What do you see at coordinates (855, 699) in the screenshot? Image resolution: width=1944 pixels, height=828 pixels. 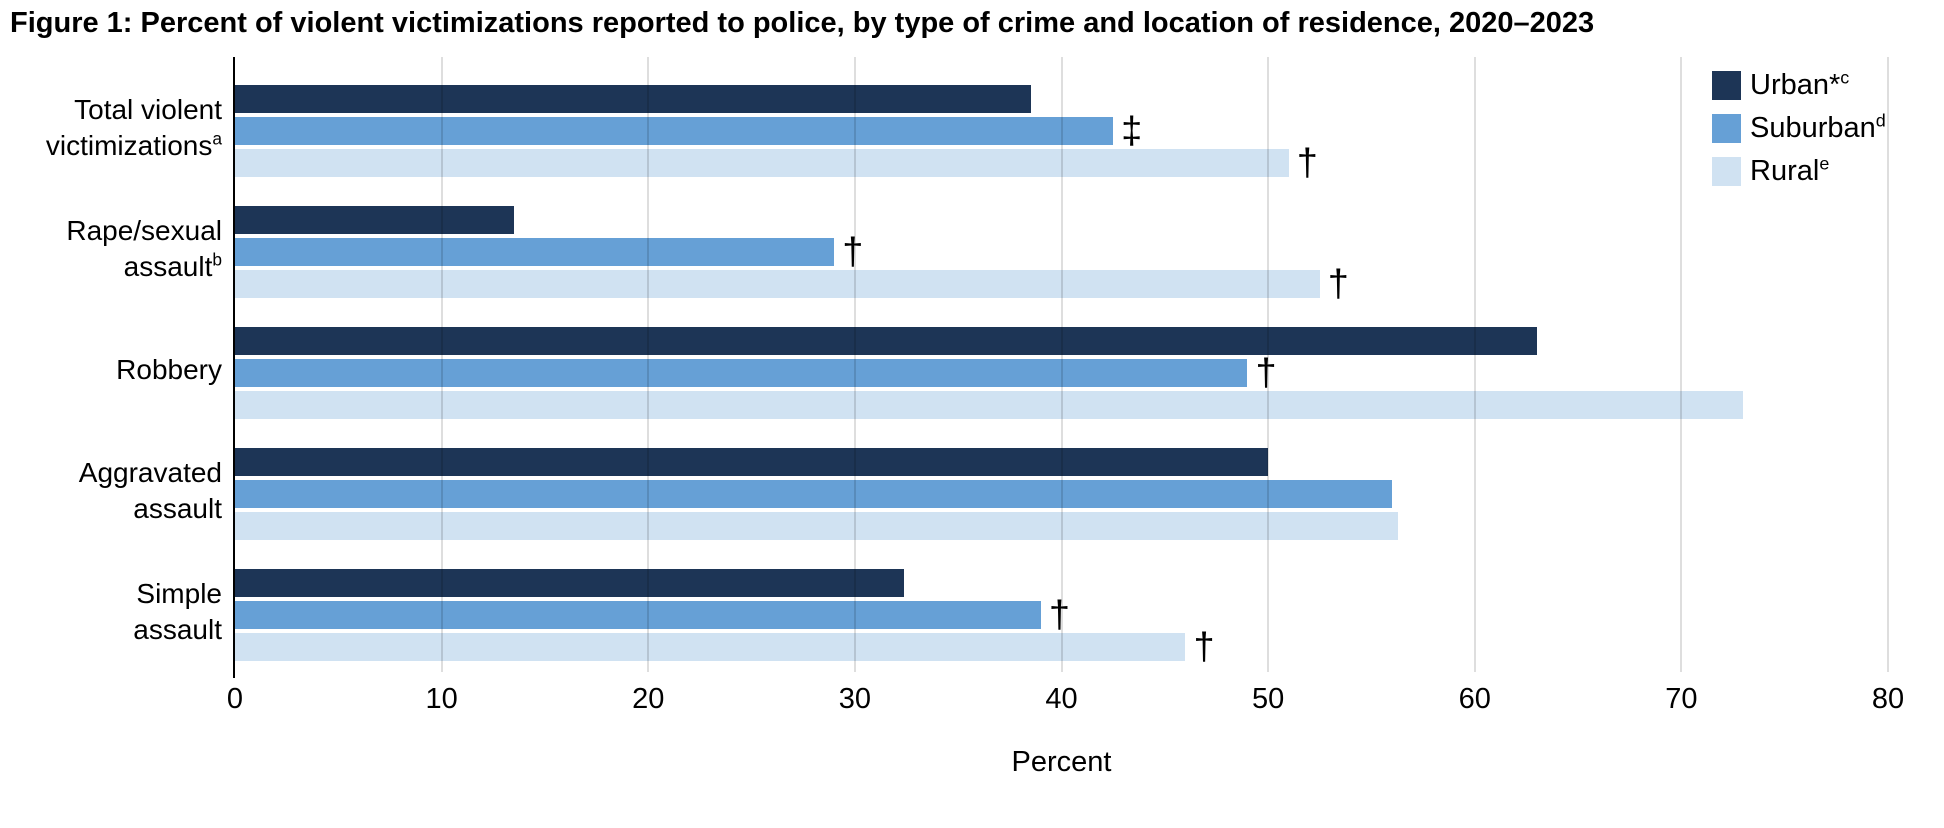 I see `x-tick-30: 30` at bounding box center [855, 699].